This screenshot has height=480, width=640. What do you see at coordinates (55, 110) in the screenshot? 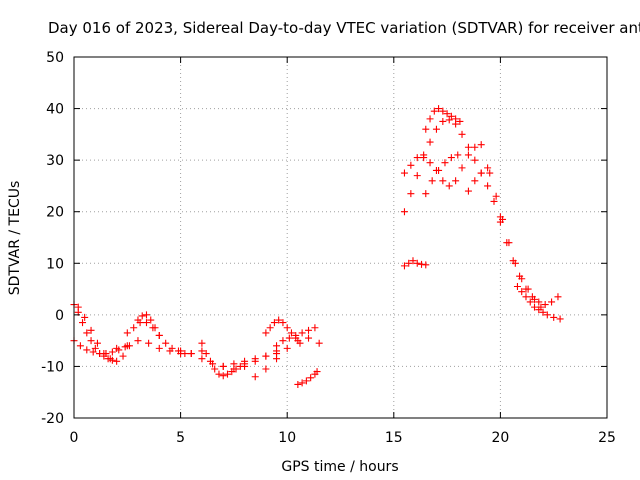
I see `y-tick-label: 40` at bounding box center [55, 110].